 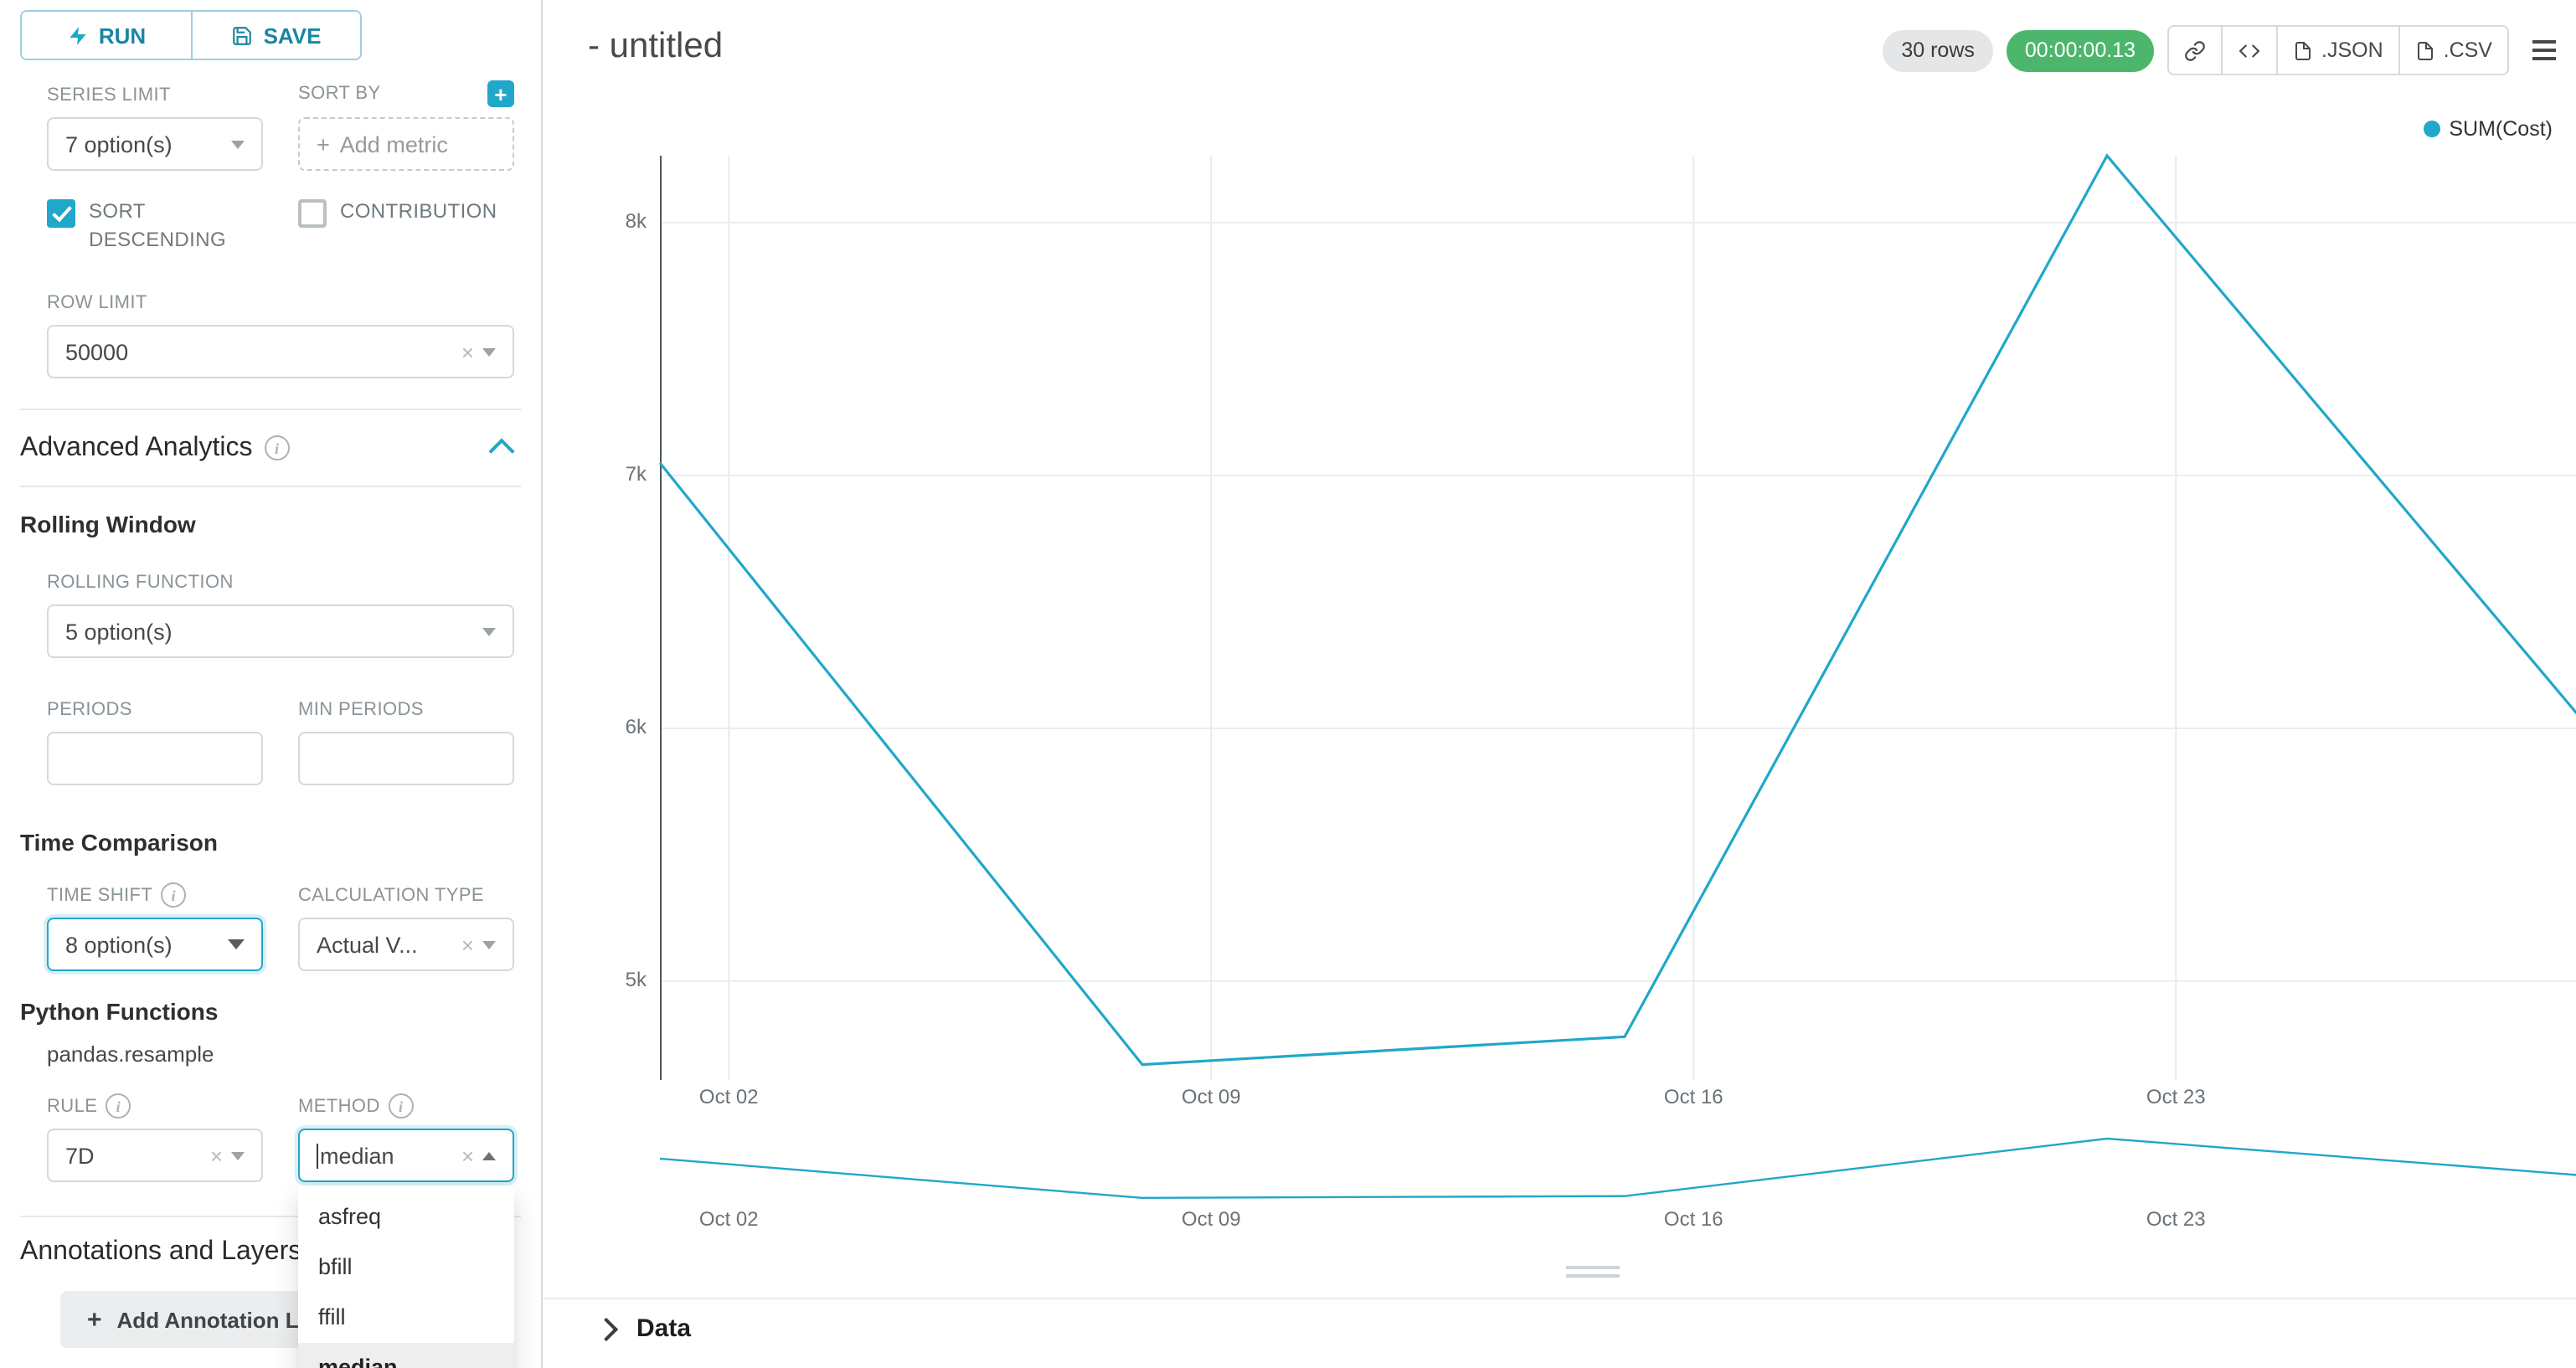 I want to click on data-panel-expander: Data, so click(x=643, y=1328).